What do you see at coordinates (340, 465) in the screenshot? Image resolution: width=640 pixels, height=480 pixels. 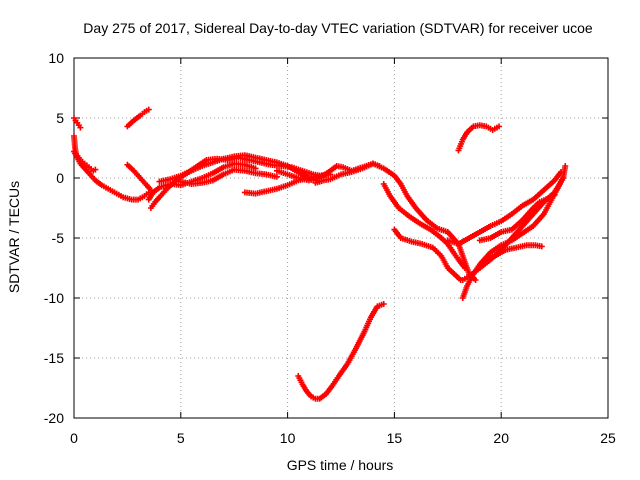 I see `x-axis-label: GPS time / hours` at bounding box center [340, 465].